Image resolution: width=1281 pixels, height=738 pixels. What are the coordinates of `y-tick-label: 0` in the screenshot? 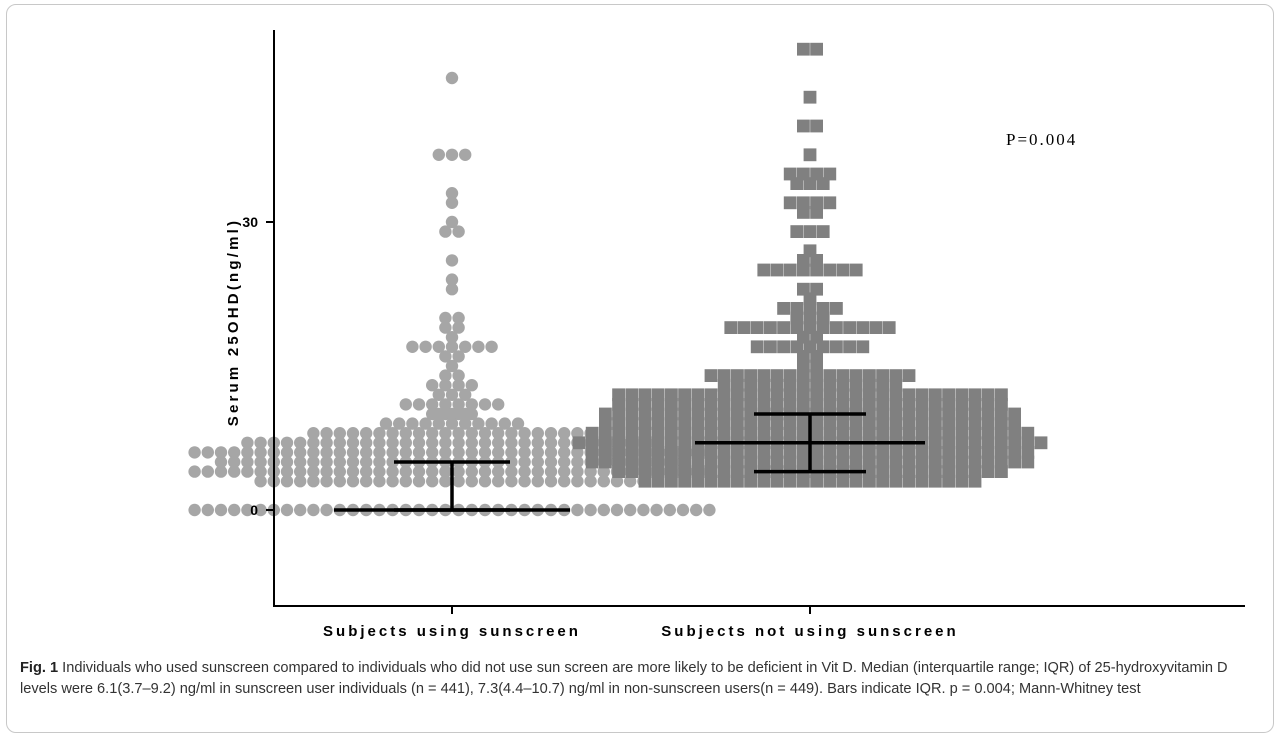 It's located at (254, 510).